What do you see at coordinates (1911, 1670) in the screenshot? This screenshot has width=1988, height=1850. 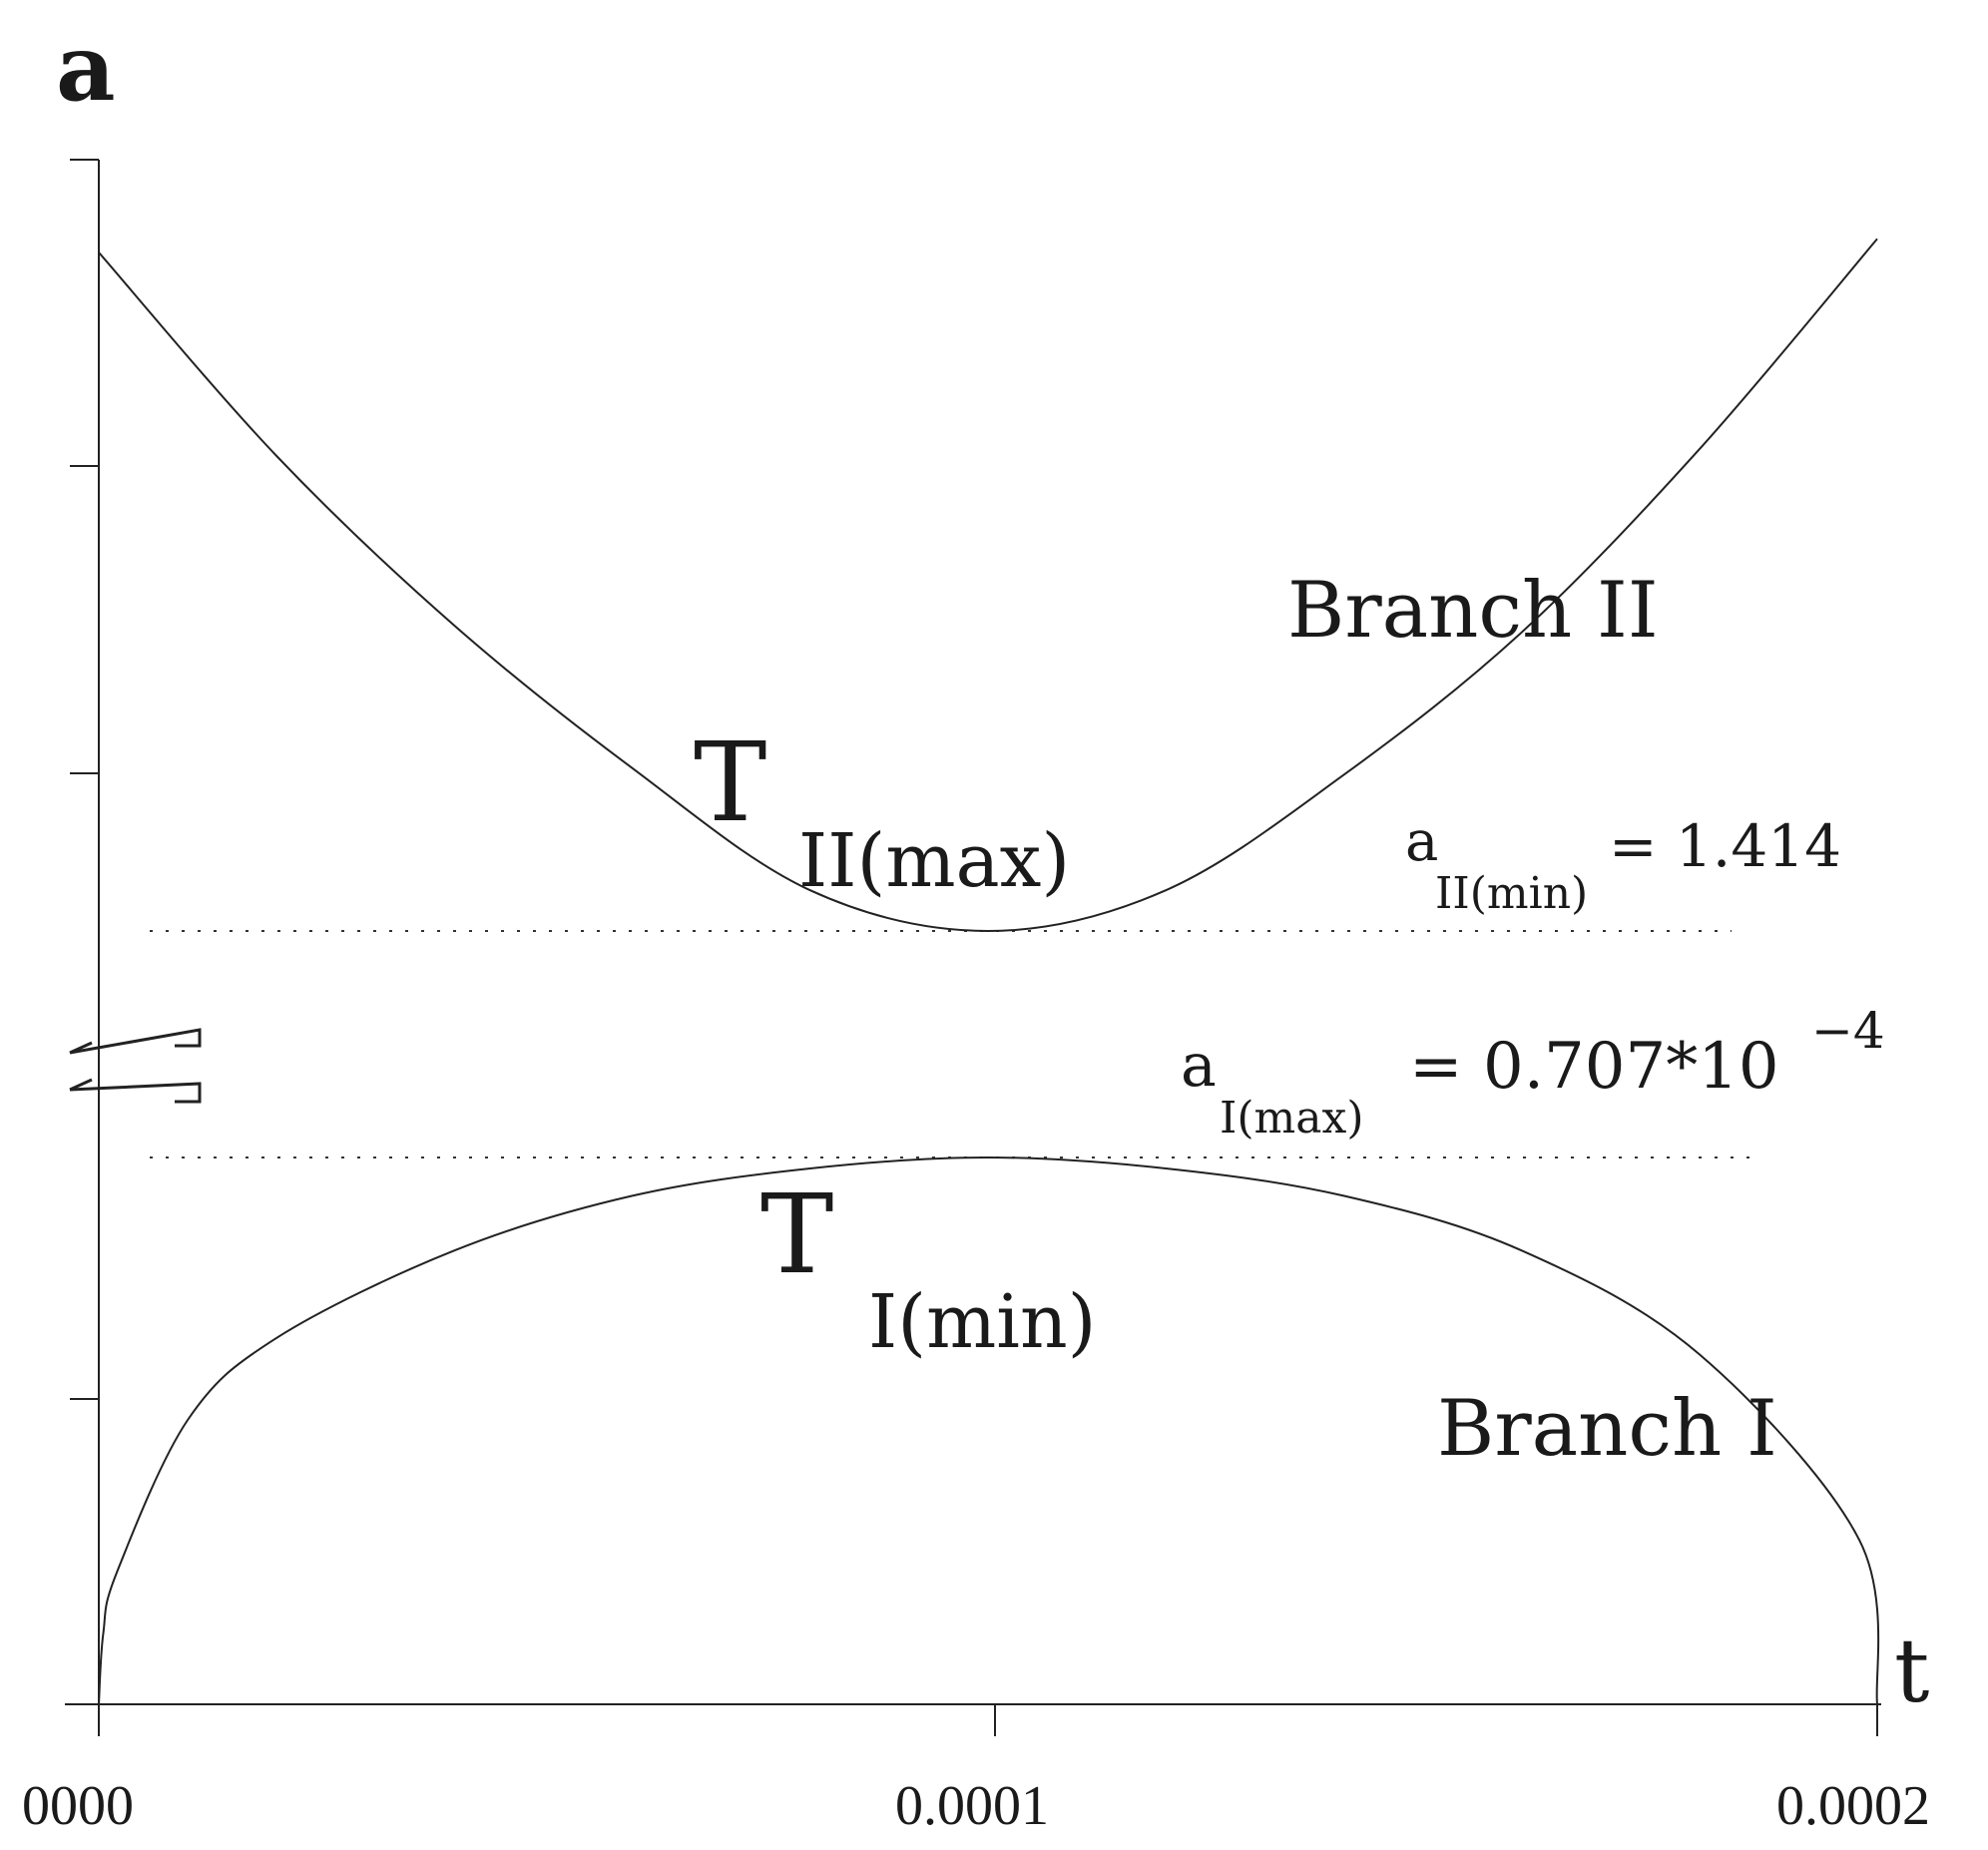 I see `x-axis-label: t` at bounding box center [1911, 1670].